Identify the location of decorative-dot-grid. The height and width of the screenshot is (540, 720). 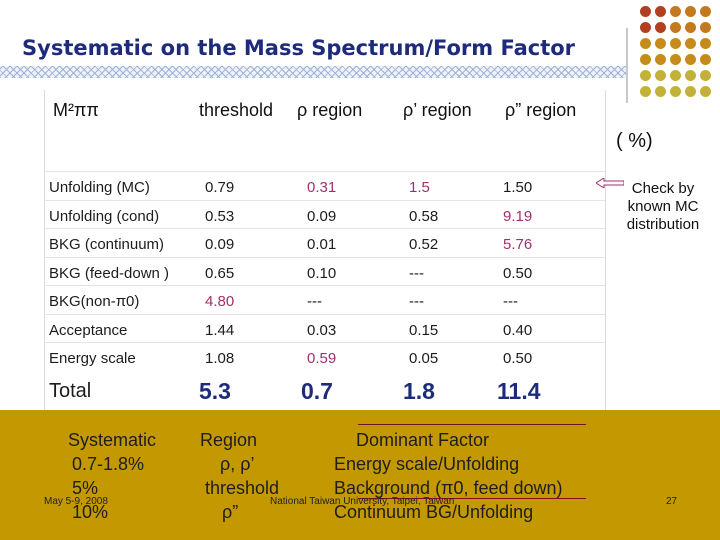
(680, 54).